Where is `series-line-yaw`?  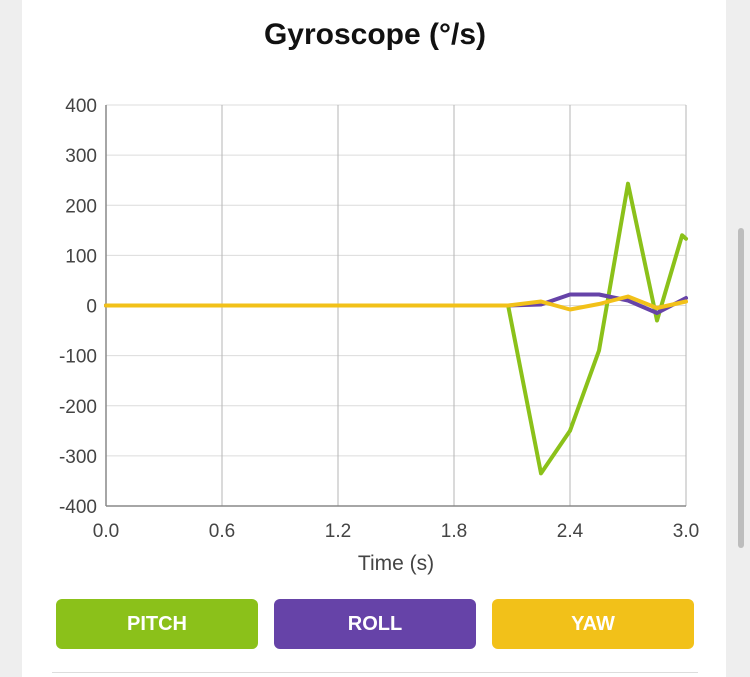 series-line-yaw is located at coordinates (396, 303).